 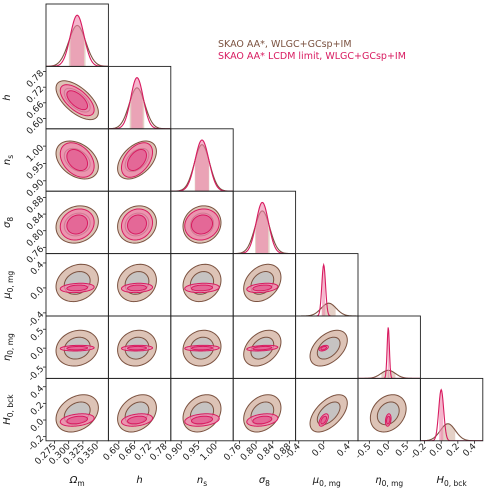 What do you see at coordinates (389, 481) in the screenshot?
I see `x-axis-label: η0, mg` at bounding box center [389, 481].